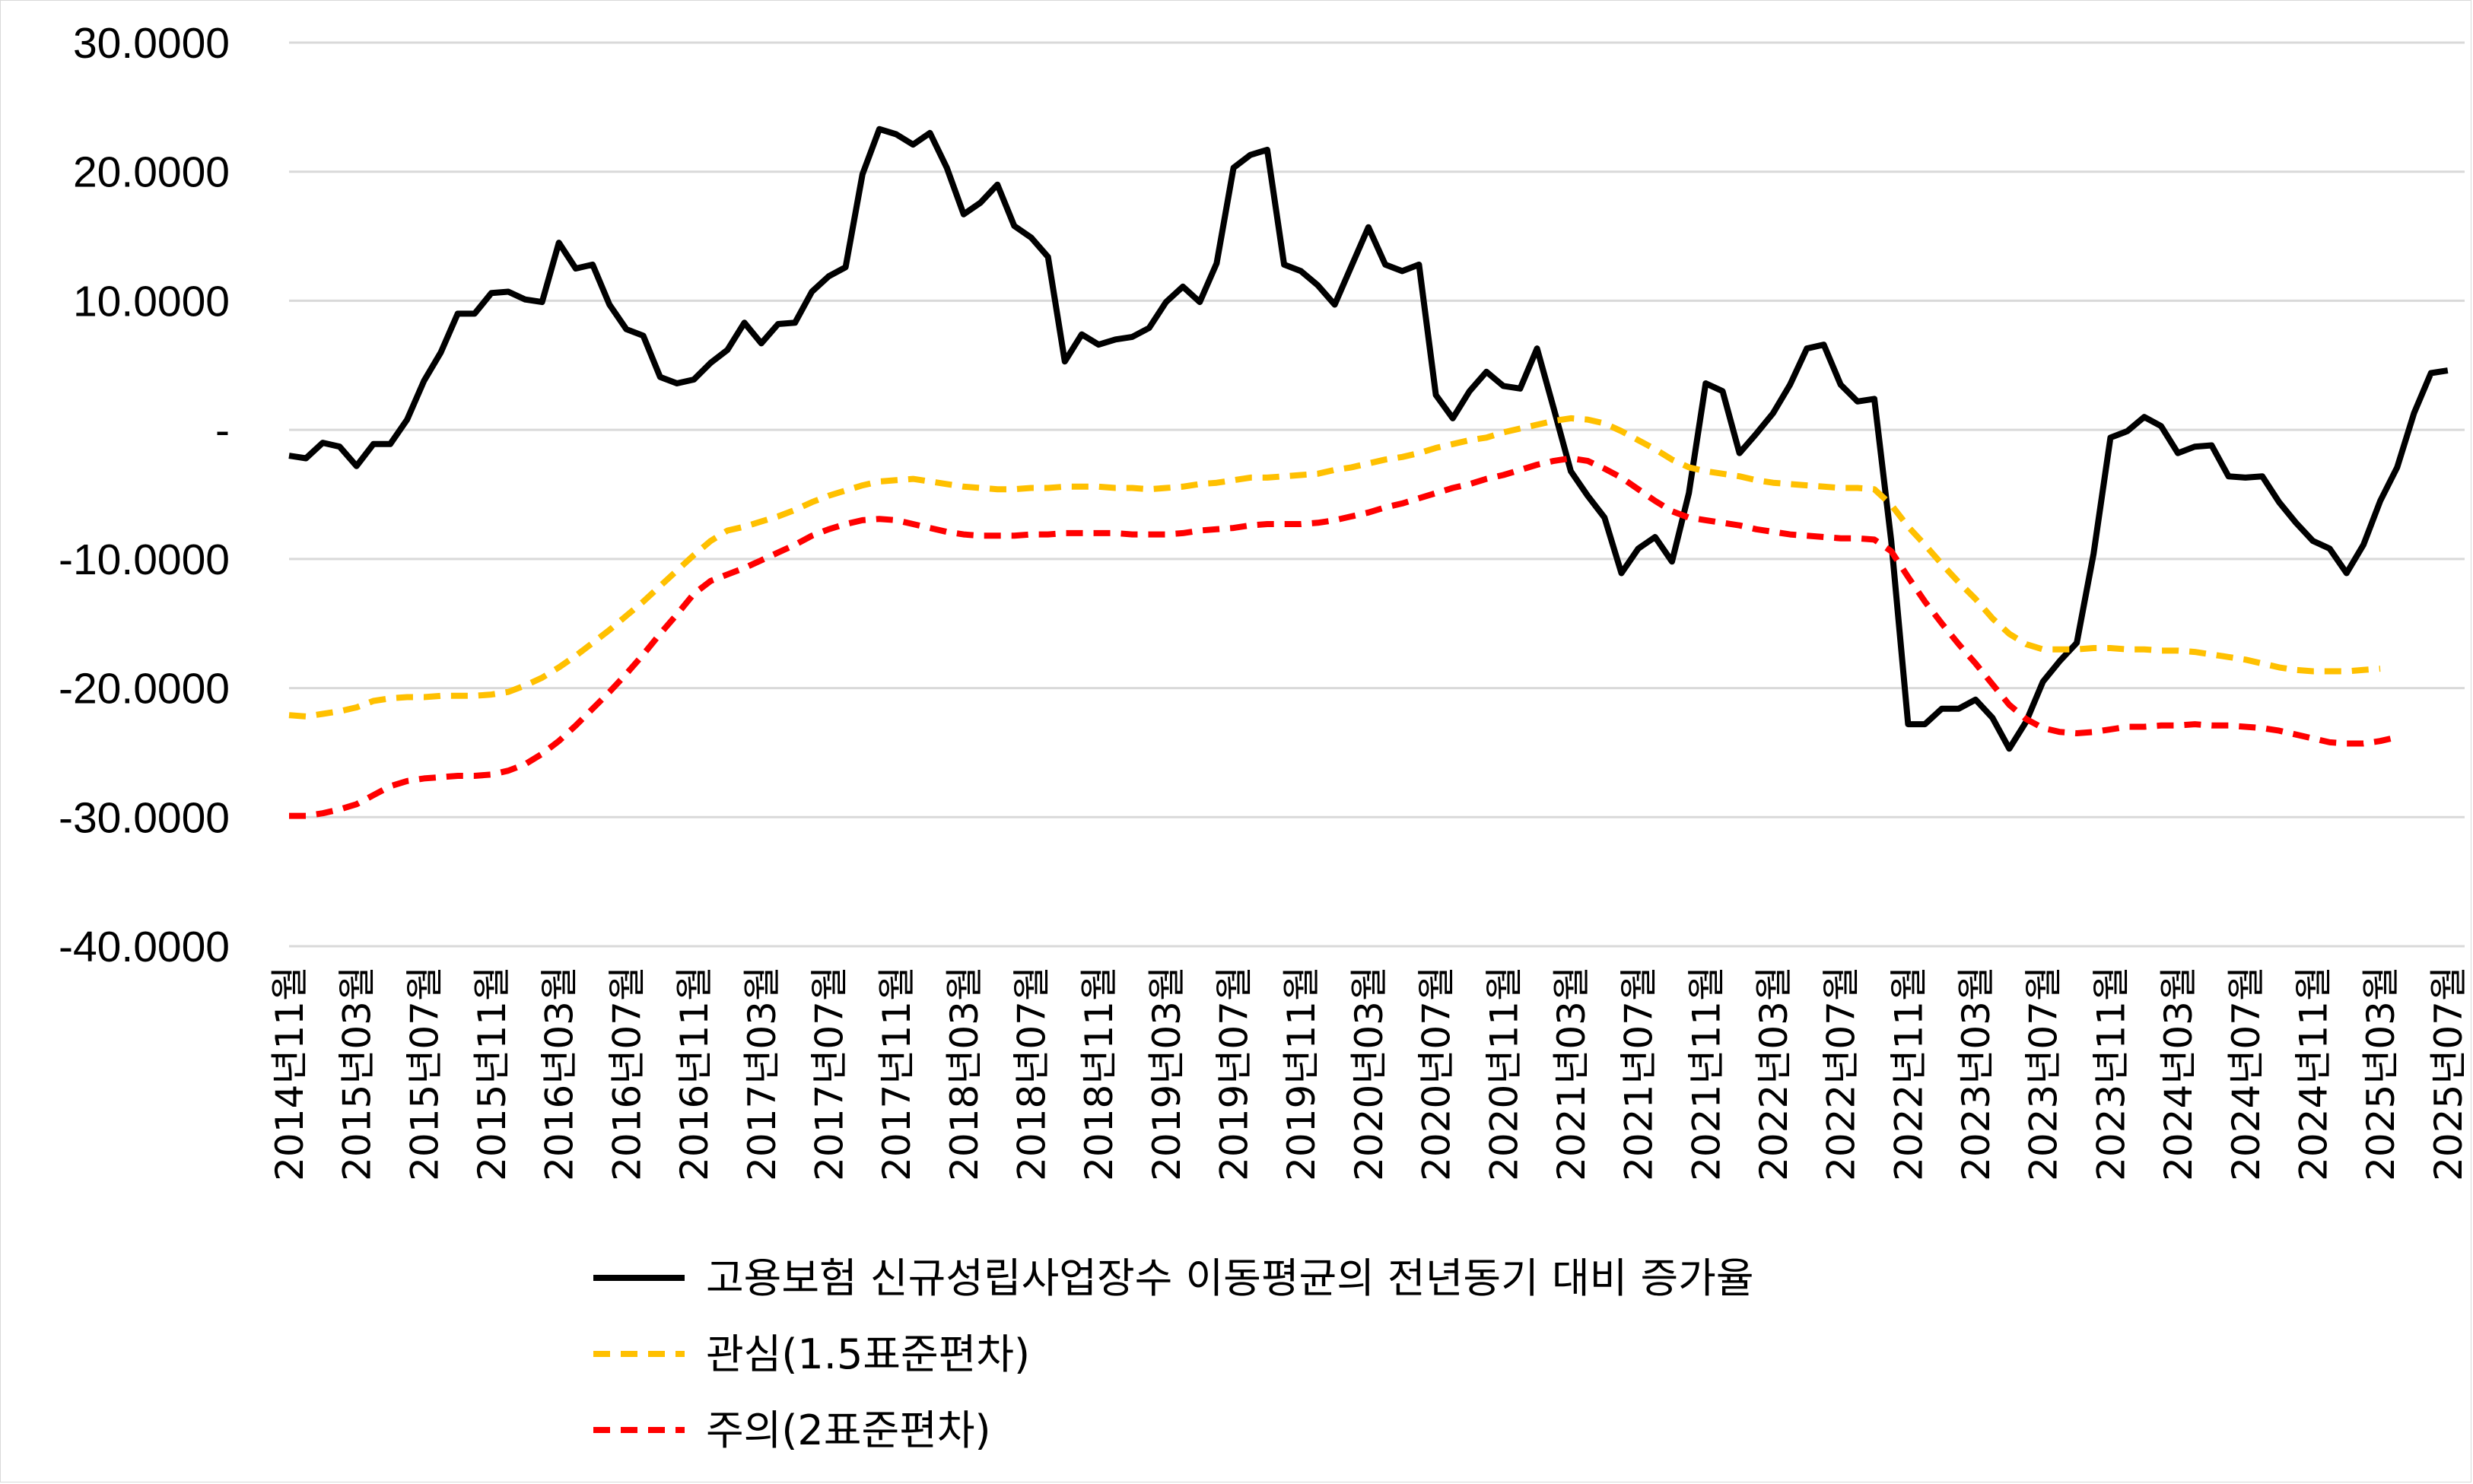 This screenshot has height=1484, width=2473. What do you see at coordinates (144, 559) in the screenshot?
I see `y-tick-label: -10.0000` at bounding box center [144, 559].